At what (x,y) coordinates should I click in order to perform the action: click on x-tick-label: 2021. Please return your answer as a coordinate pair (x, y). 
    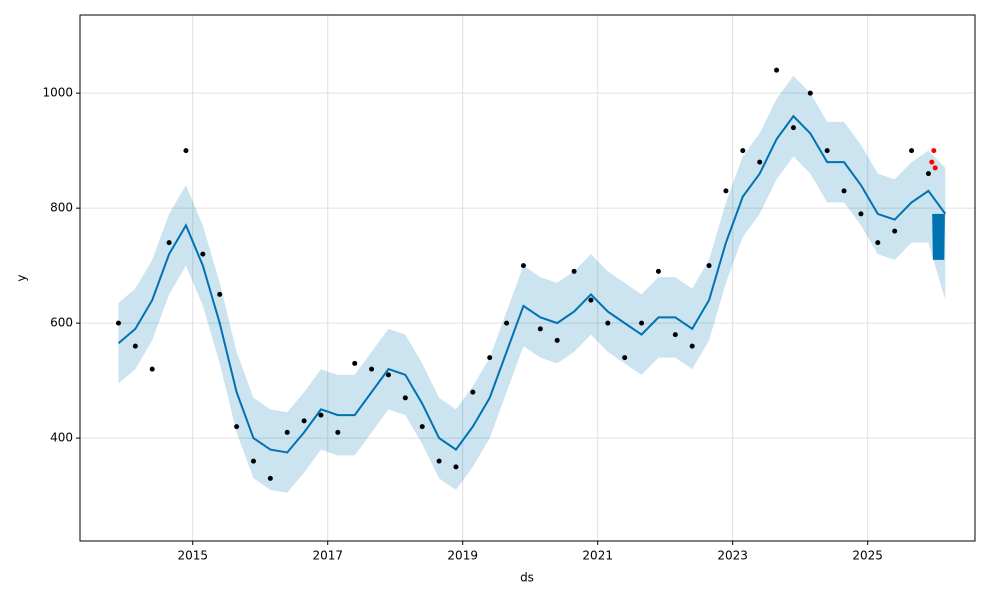
    Looking at the image, I should click on (597, 556).